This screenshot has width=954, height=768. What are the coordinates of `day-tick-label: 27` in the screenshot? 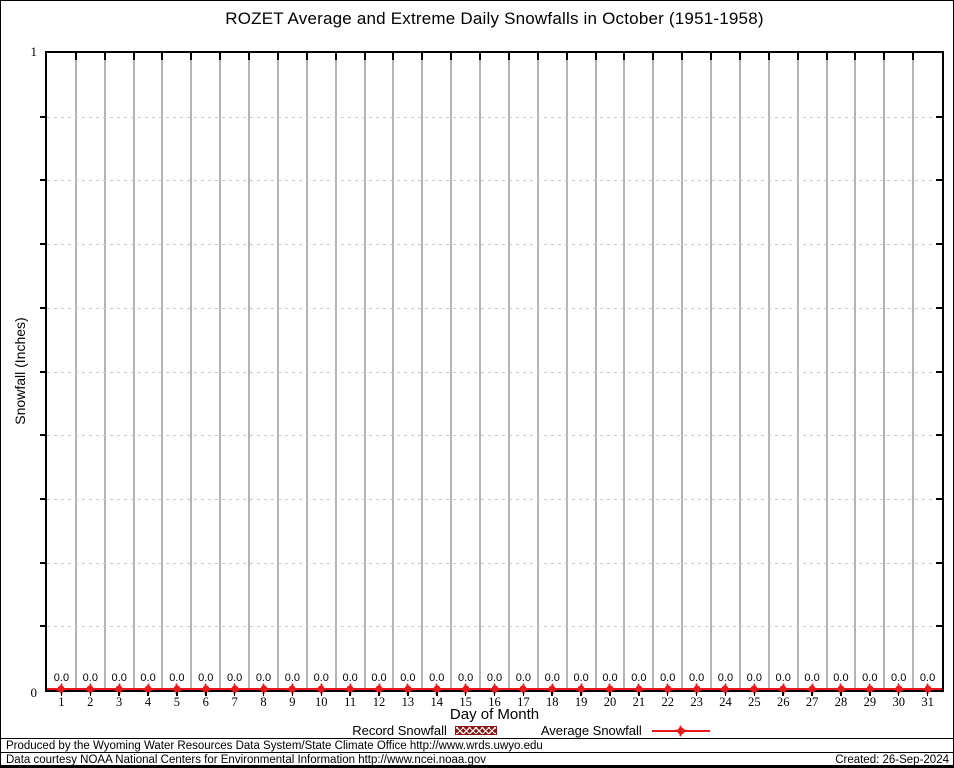 It's located at (812, 702).